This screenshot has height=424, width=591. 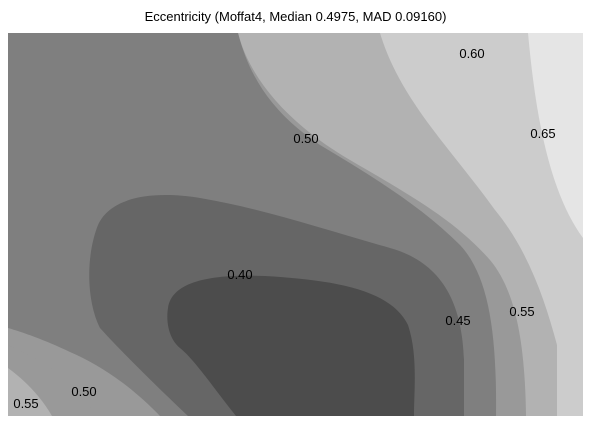 I want to click on band-corner-0.55-0.60, so click(x=30, y=392).